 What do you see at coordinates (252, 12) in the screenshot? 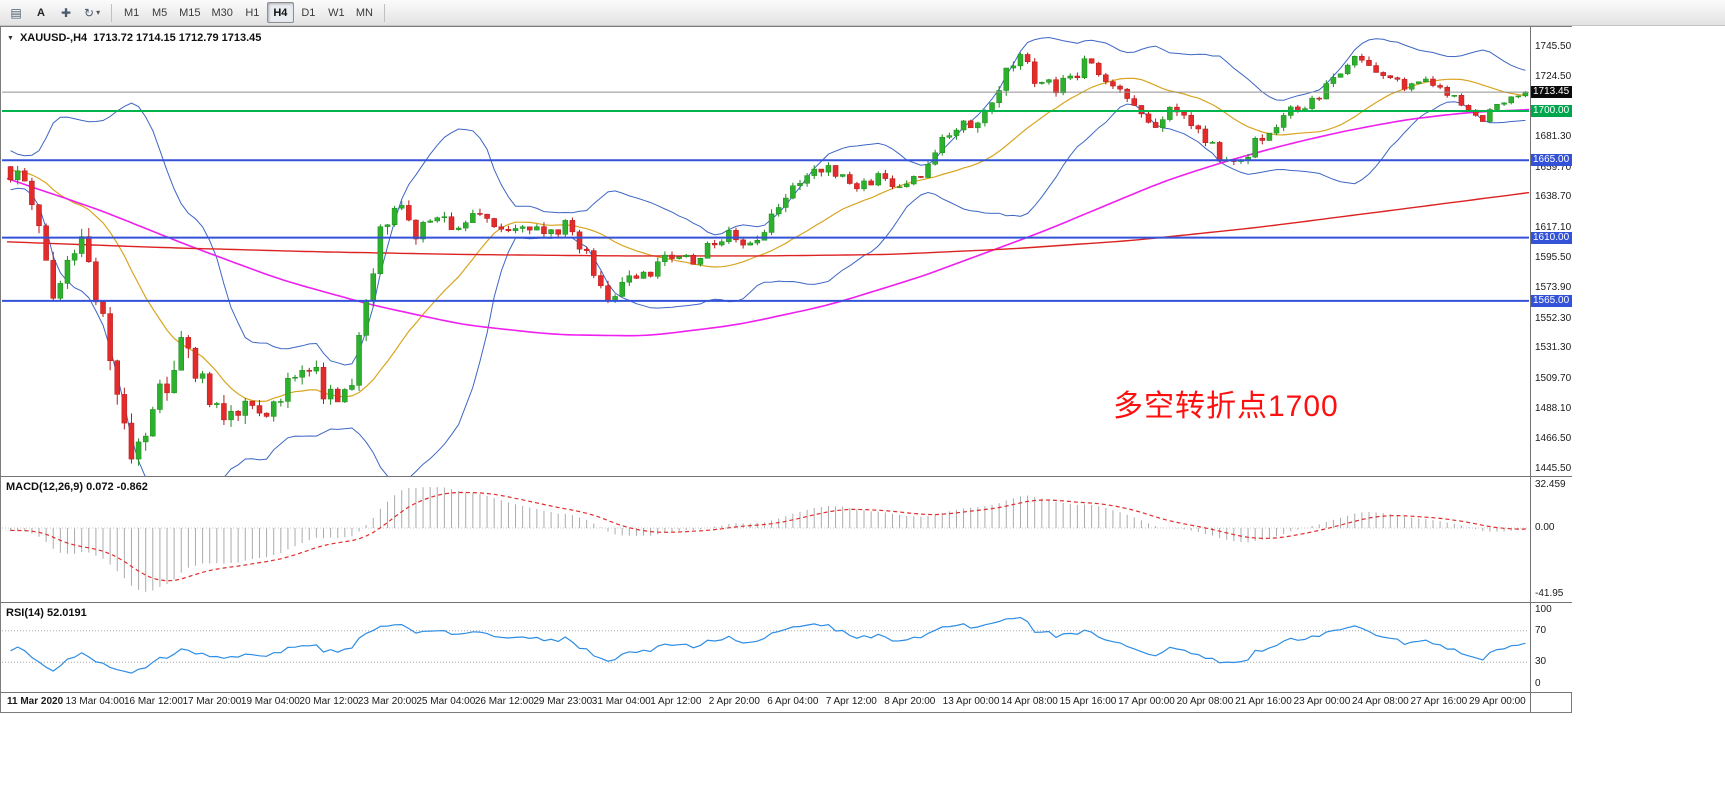
I see `timeframe-button-h1: H1` at bounding box center [252, 12].